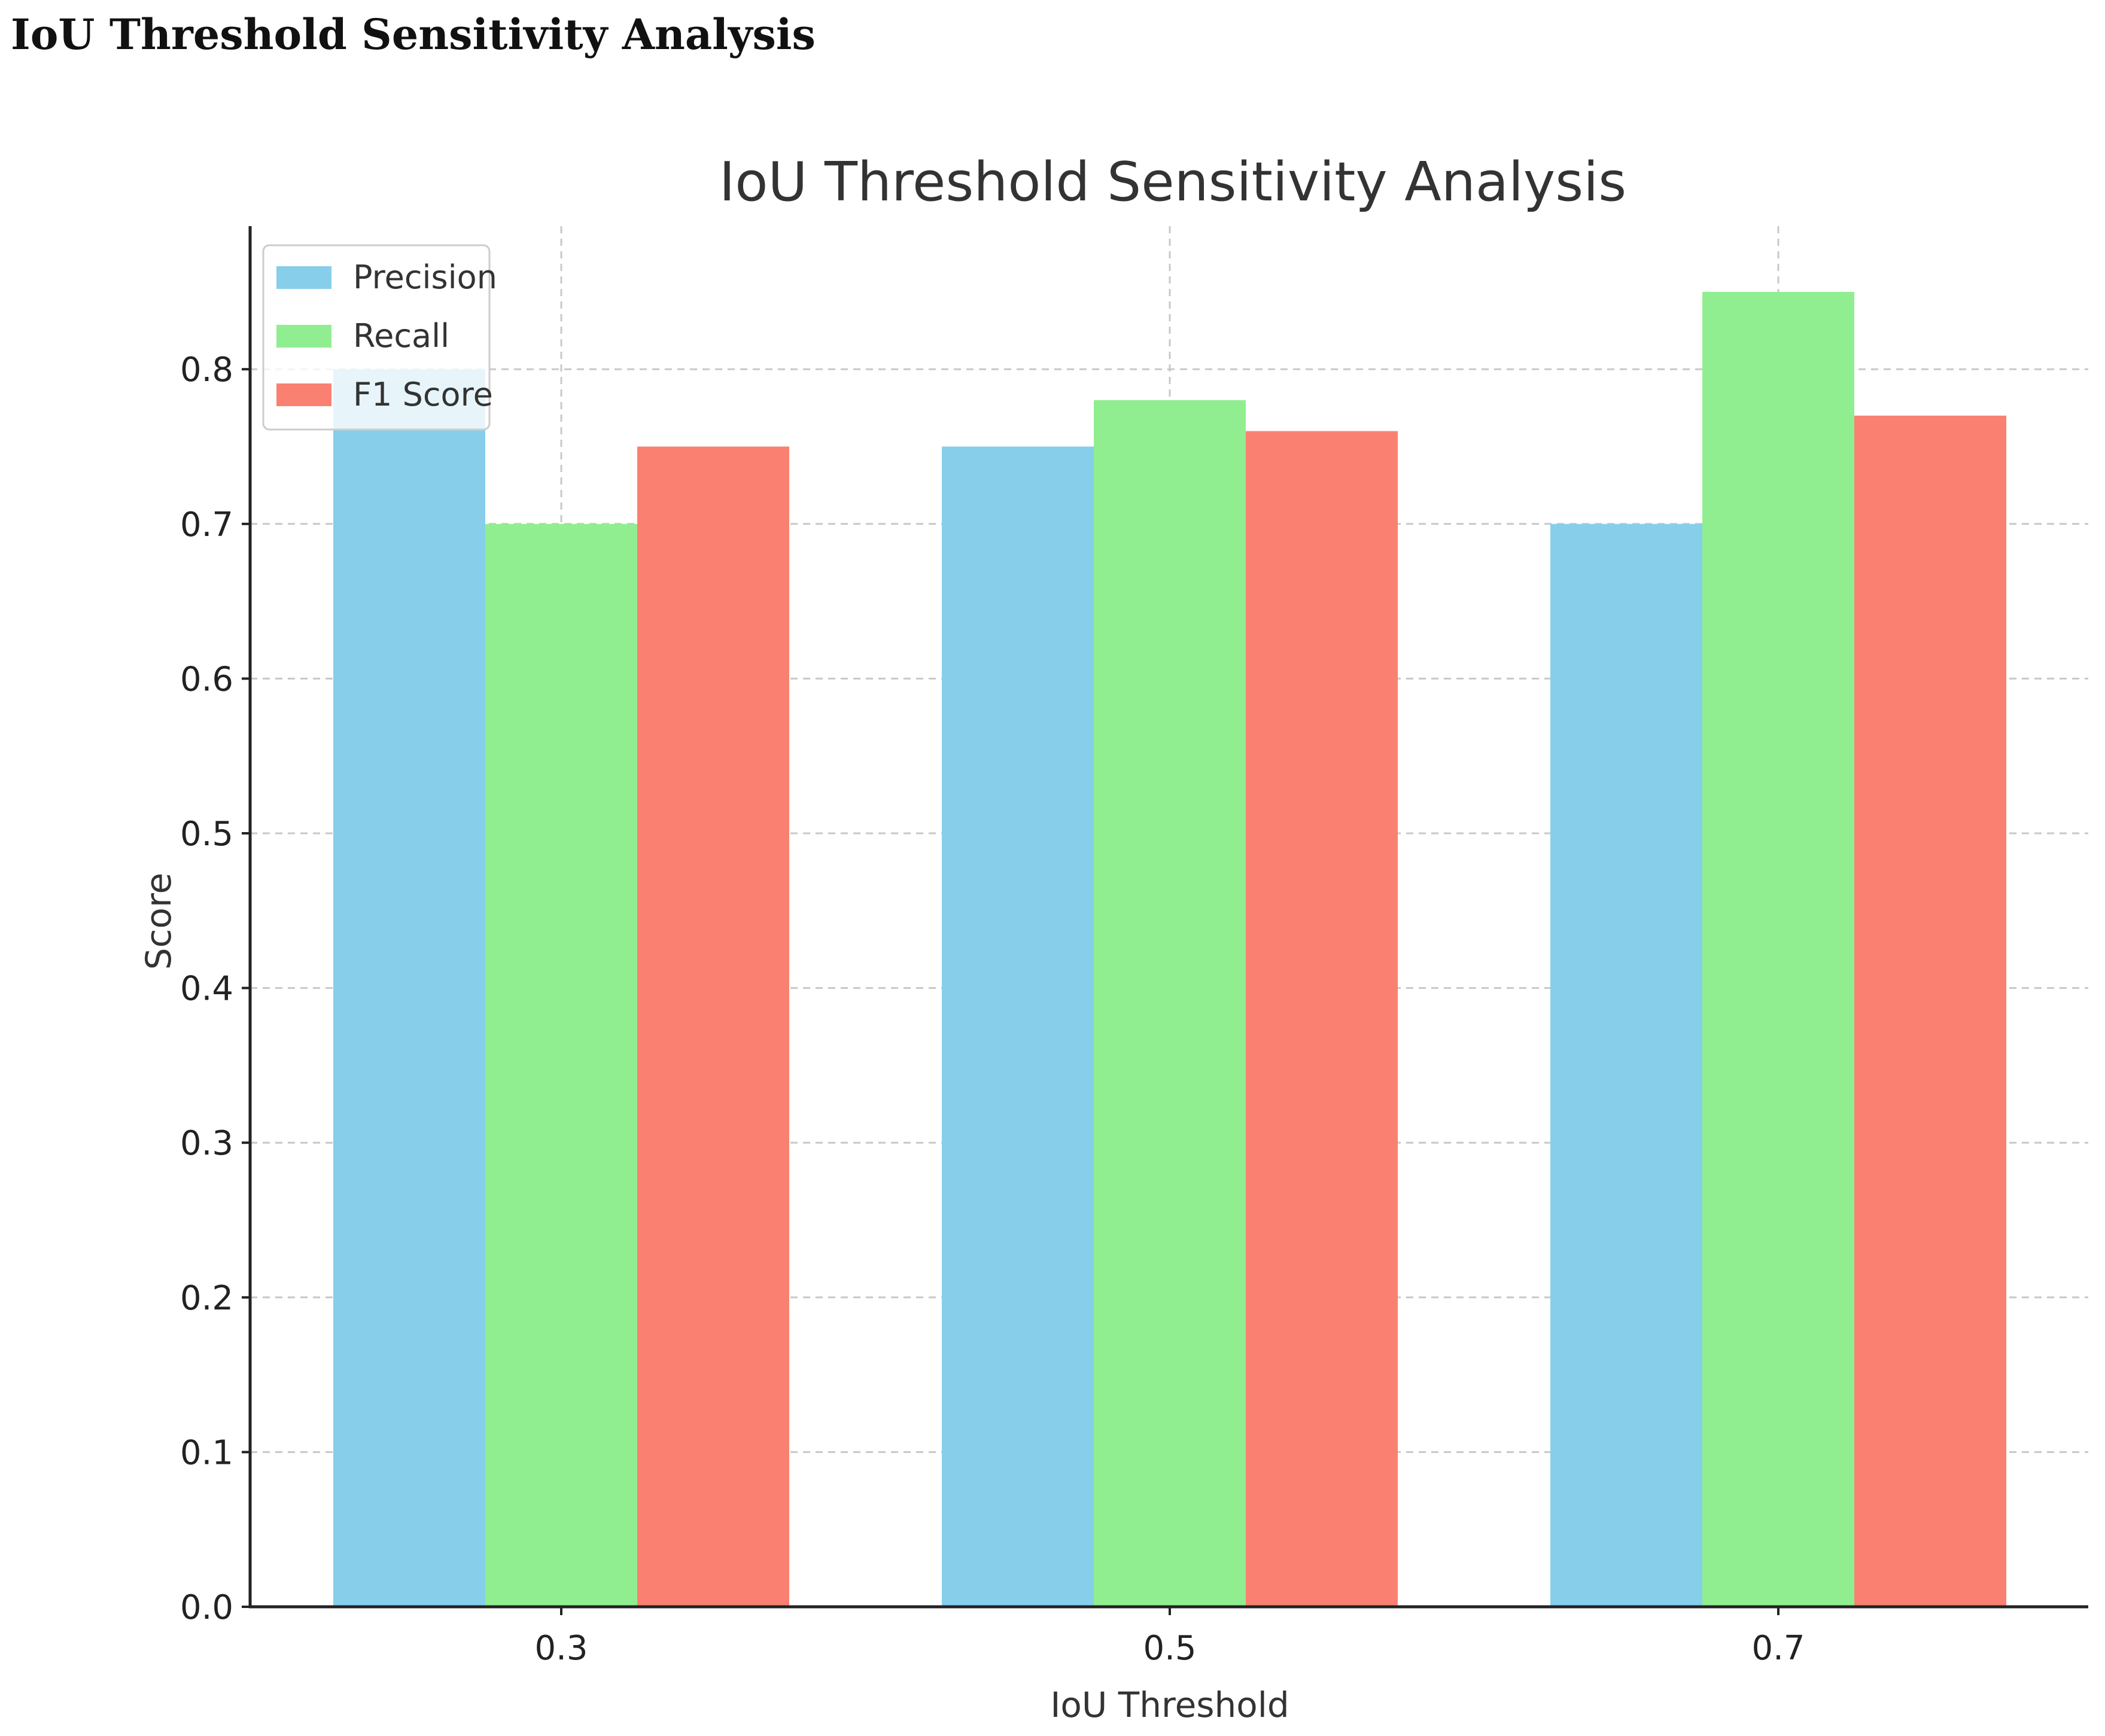 The height and width of the screenshot is (1736, 2105). What do you see at coordinates (206, 1452) in the screenshot?
I see `y-tick-label: 0.1` at bounding box center [206, 1452].